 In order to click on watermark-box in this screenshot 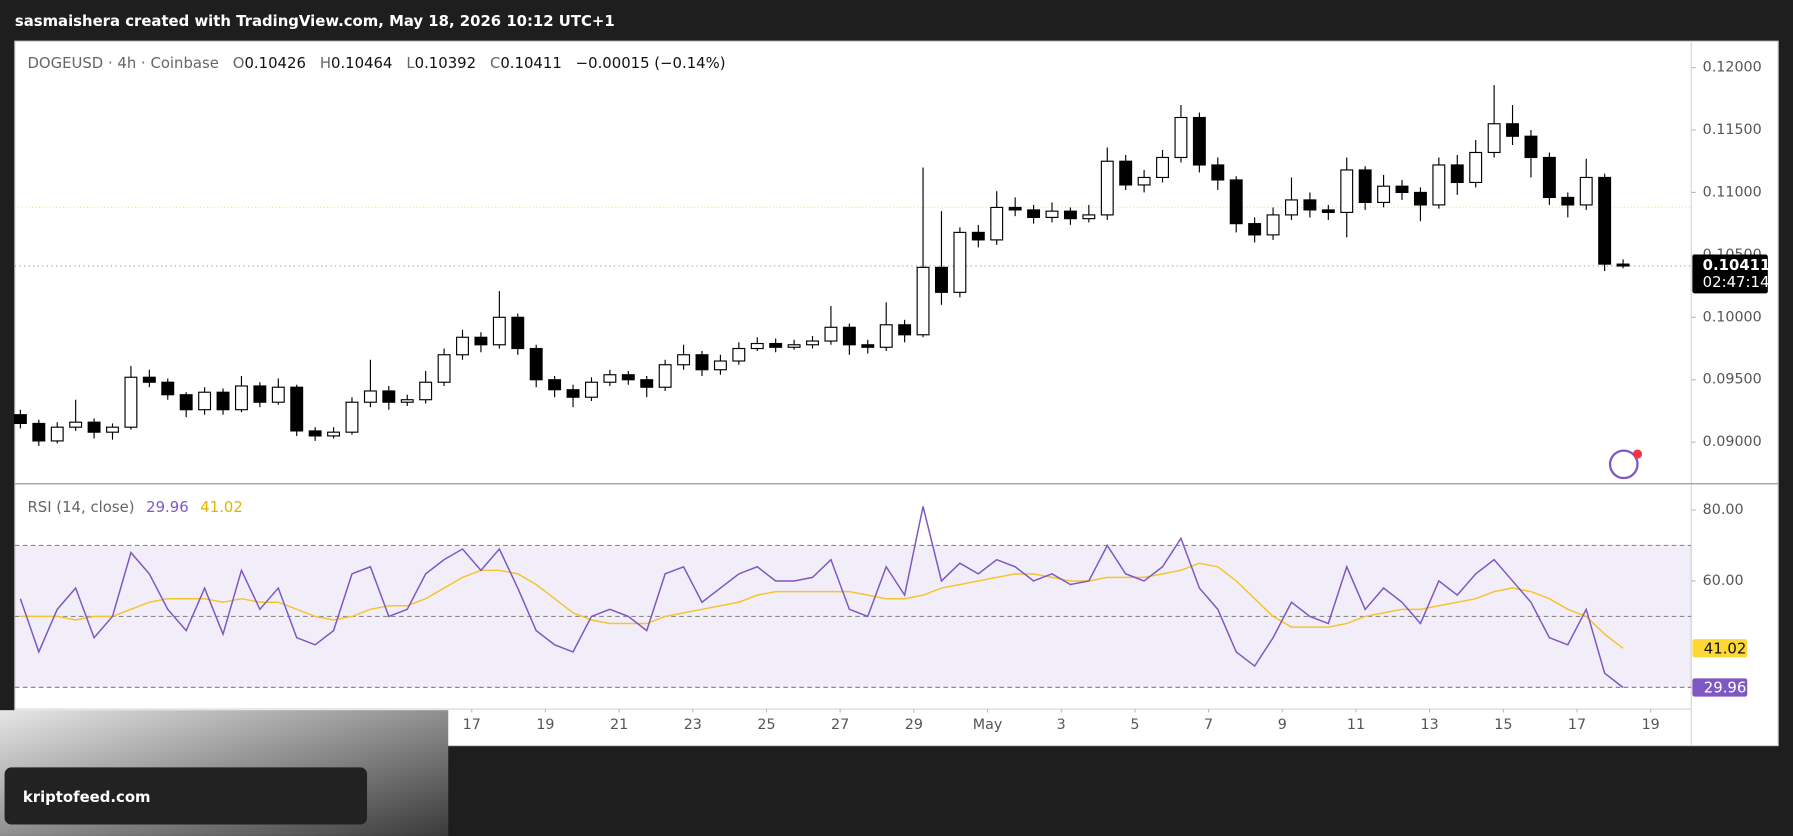, I will do `click(186, 796)`.